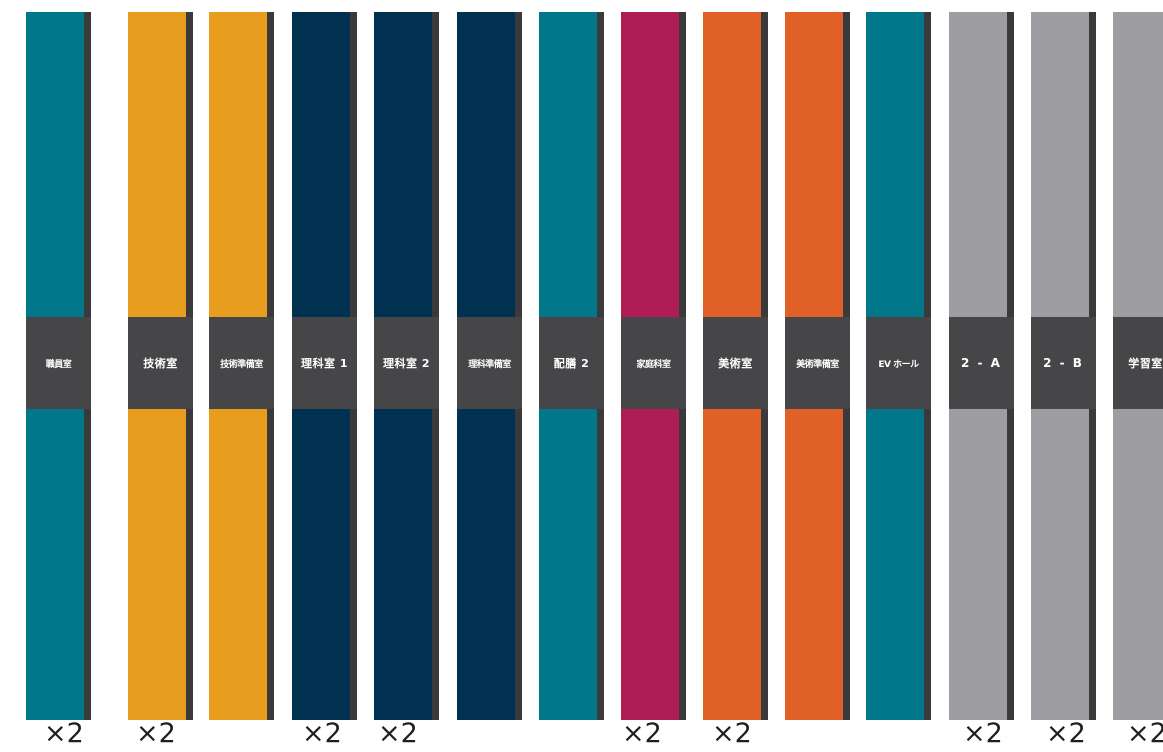  I want to click on name-plate: 2 - B, so click(1063, 363).